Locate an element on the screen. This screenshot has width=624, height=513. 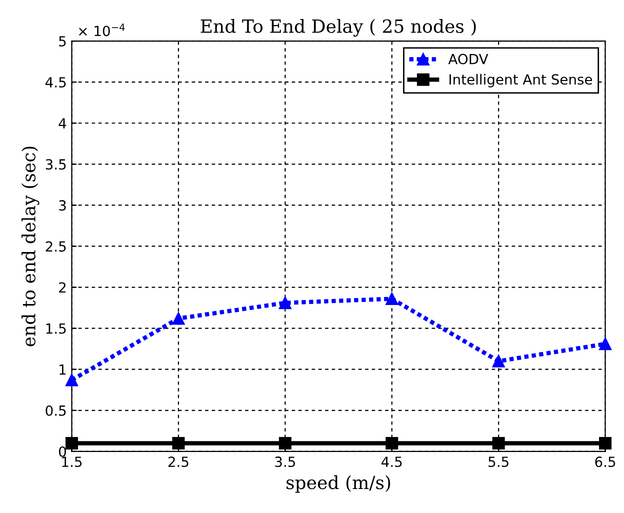
y-tick-label: 1 is located at coordinates (63, 369).